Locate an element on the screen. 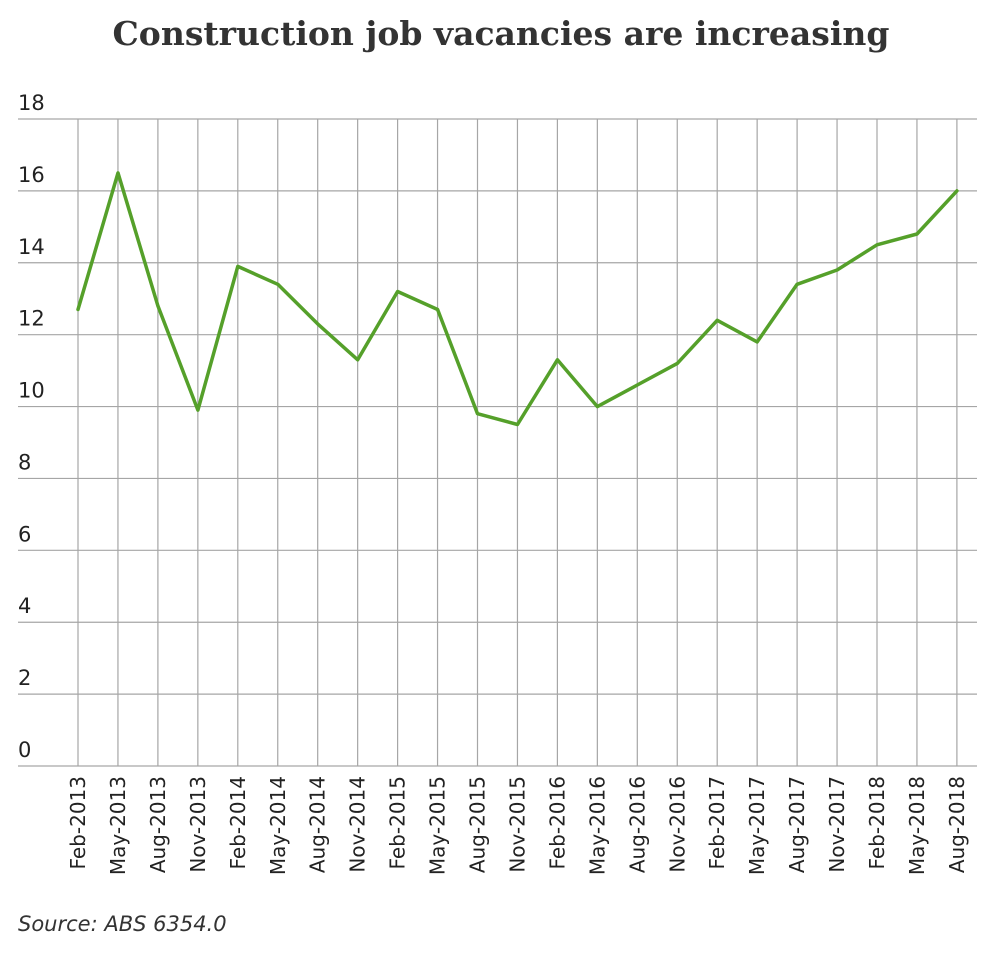 The height and width of the screenshot is (960, 1002). x-tick-label: Feb-2017 is located at coordinates (717, 823).